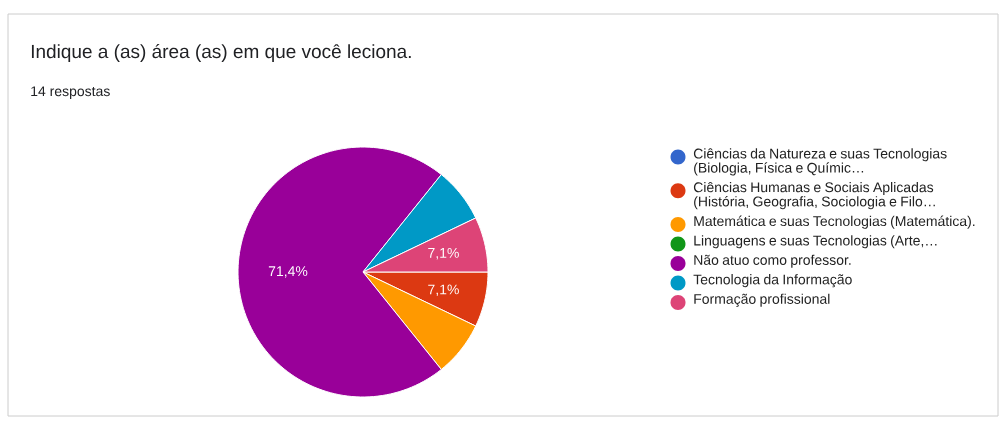 The height and width of the screenshot is (421, 1003). I want to click on legend-label: Tecnologia da Informação, so click(772, 281).